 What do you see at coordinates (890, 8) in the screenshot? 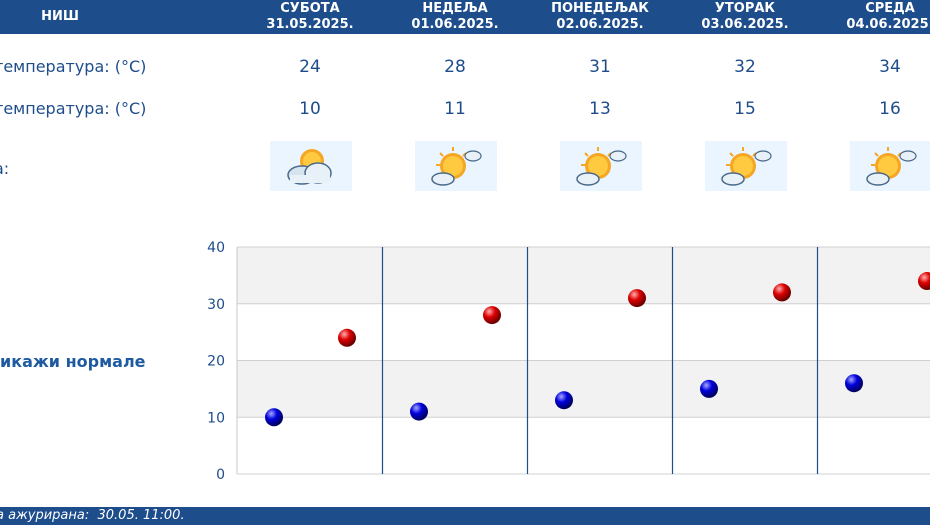
I see `day-name: СРЕДА` at bounding box center [890, 8].